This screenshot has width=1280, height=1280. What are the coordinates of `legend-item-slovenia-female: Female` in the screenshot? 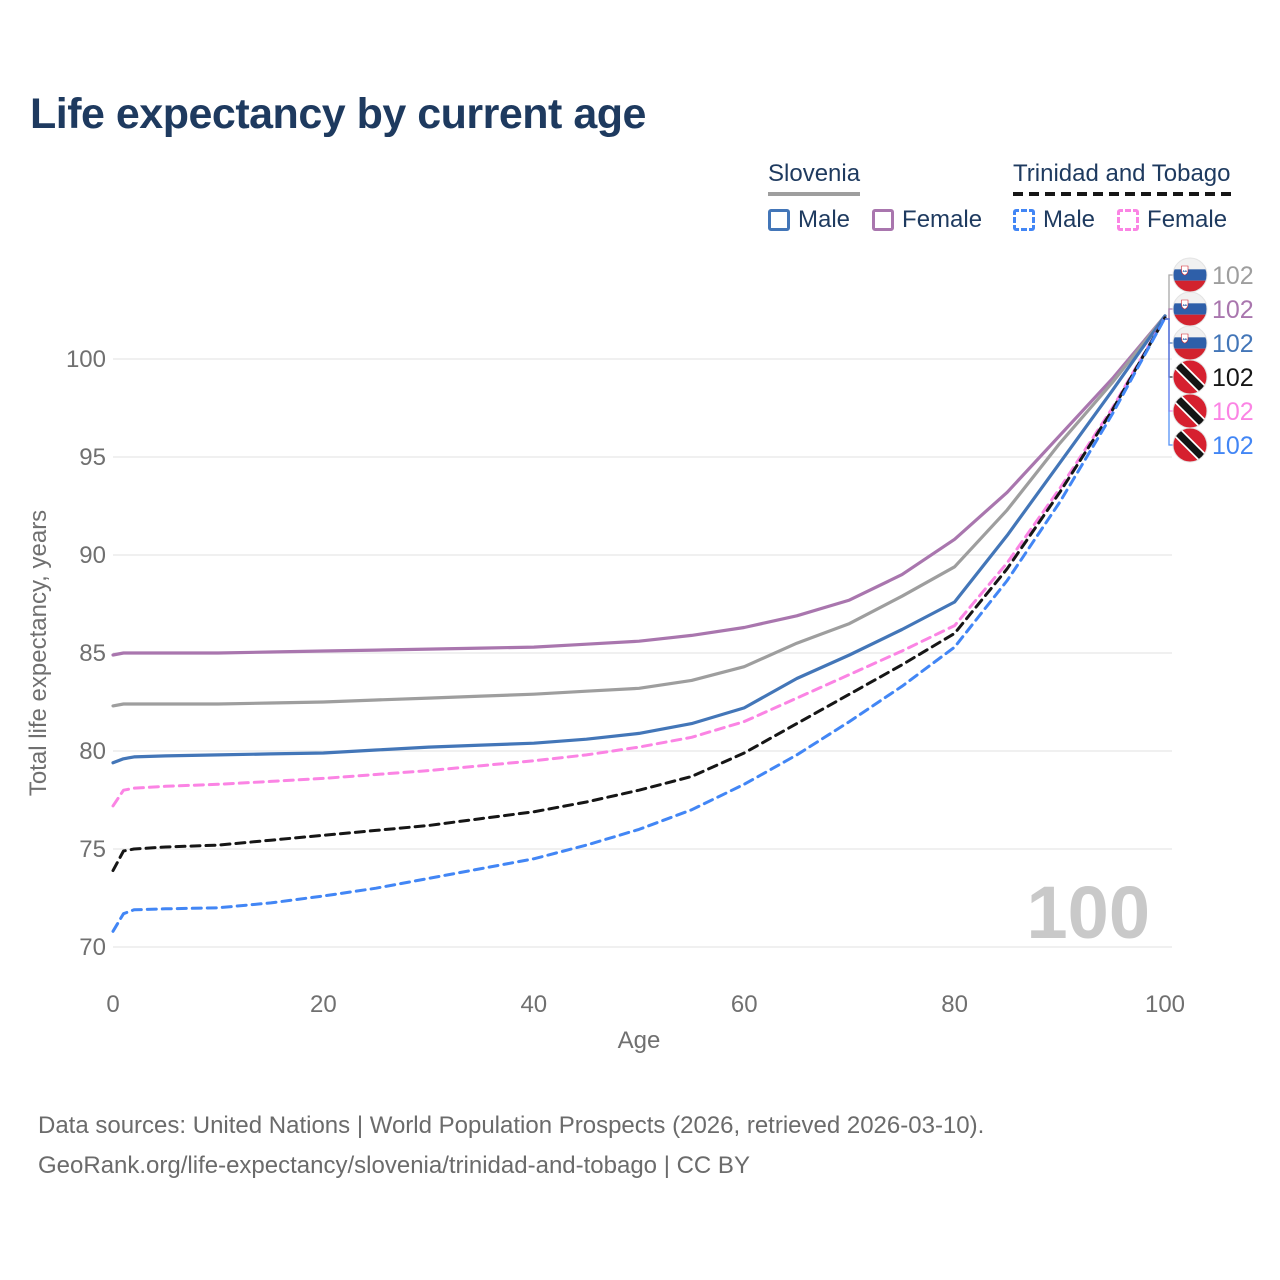 It's located at (927, 220).